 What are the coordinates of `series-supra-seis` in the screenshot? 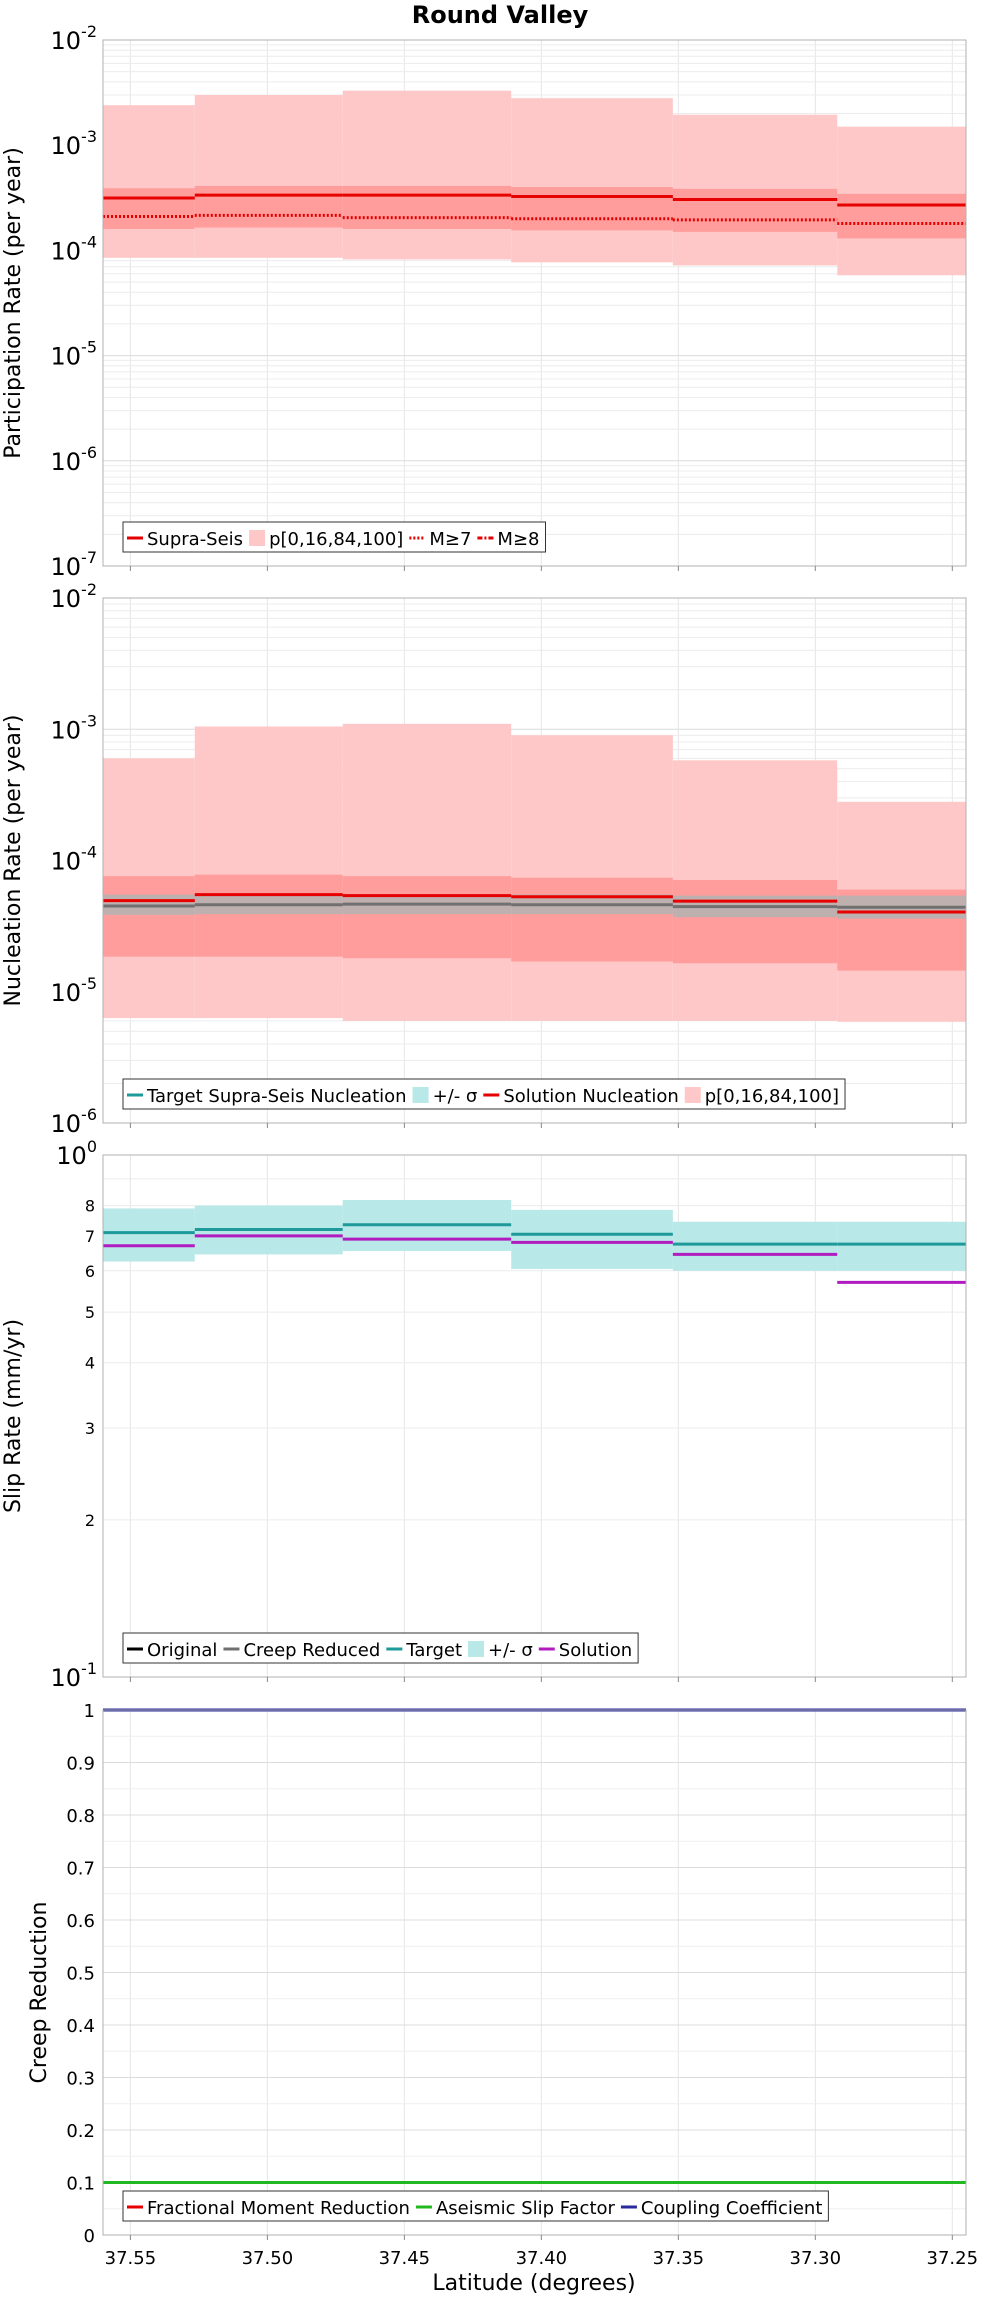 It's located at (534, 200).